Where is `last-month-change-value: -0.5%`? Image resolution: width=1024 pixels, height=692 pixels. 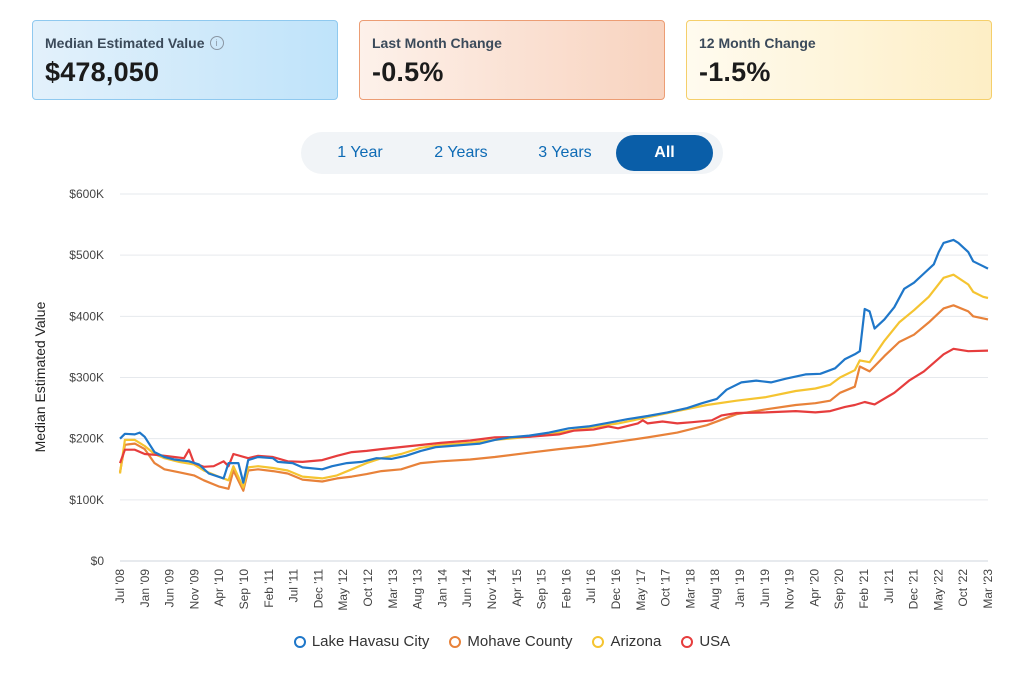
last-month-change-value: -0.5% is located at coordinates (408, 72).